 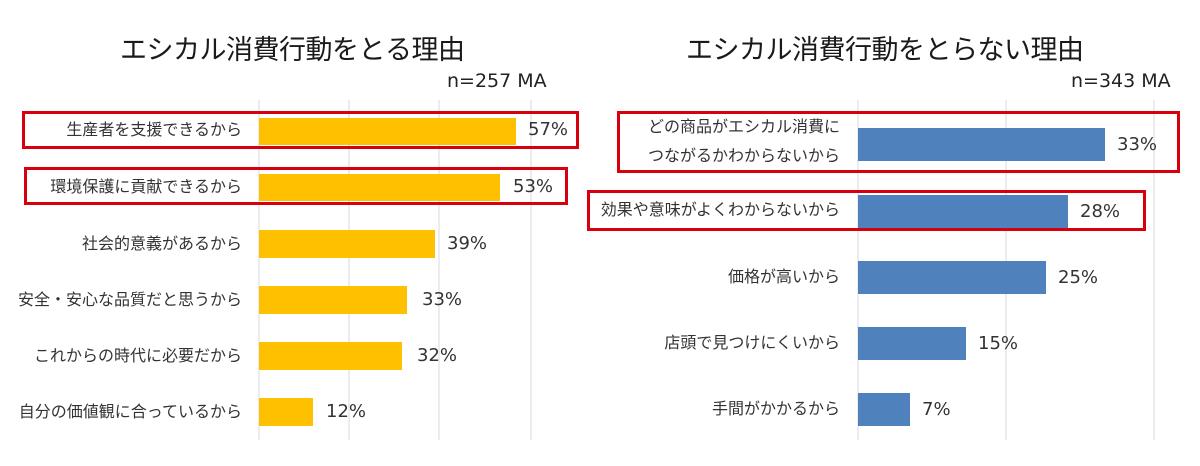 What do you see at coordinates (548, 129) in the screenshot?
I see `value-label: 57%` at bounding box center [548, 129].